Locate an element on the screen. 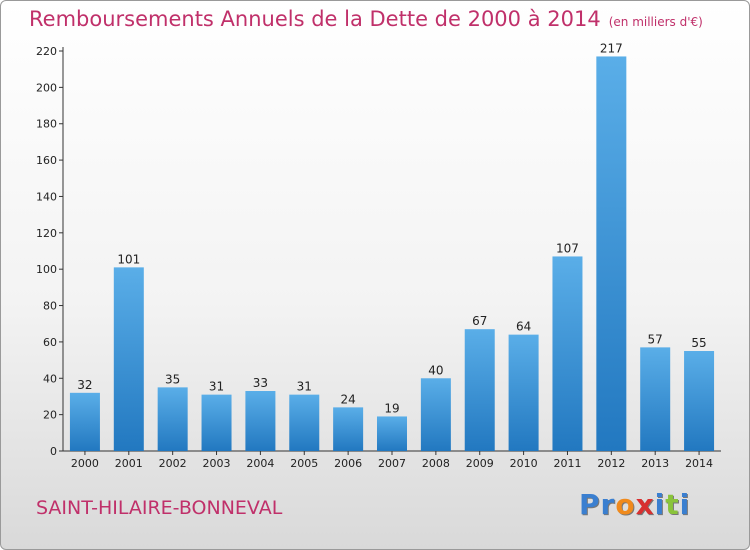  bar-value-label: 217 is located at coordinates (611, 48).